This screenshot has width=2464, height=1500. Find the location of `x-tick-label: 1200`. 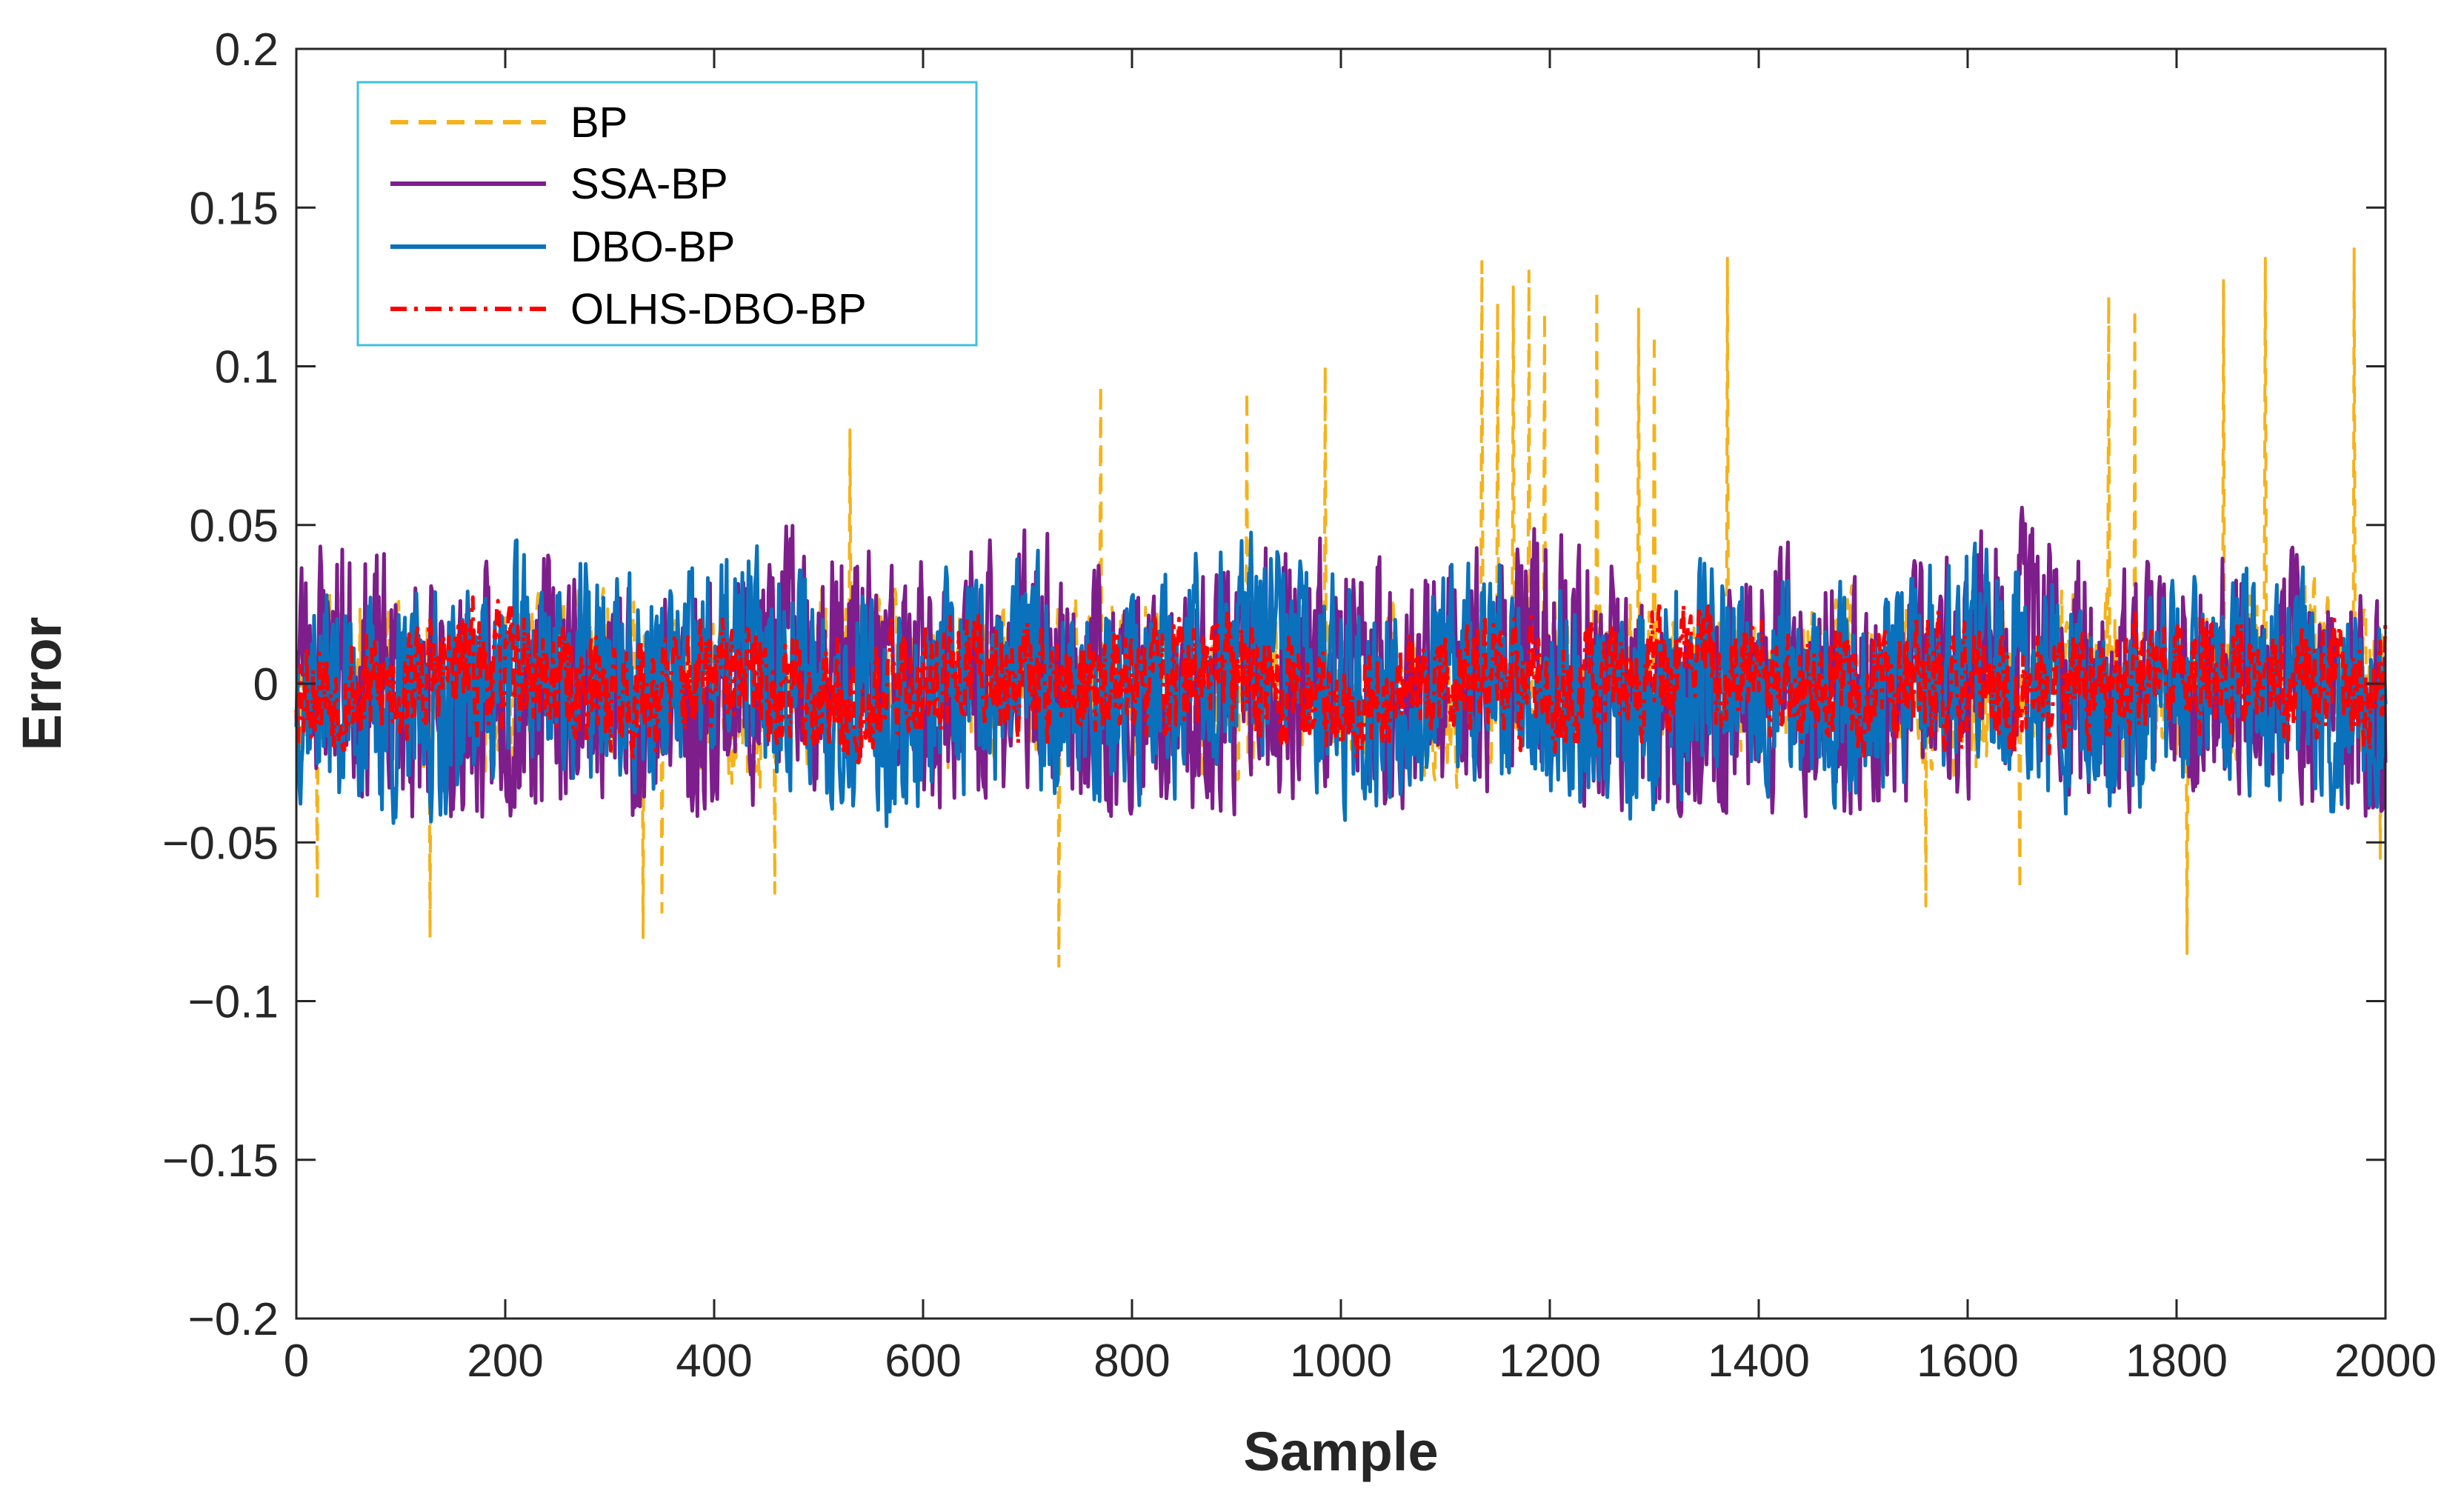

x-tick-label: 1200 is located at coordinates (1550, 1361).